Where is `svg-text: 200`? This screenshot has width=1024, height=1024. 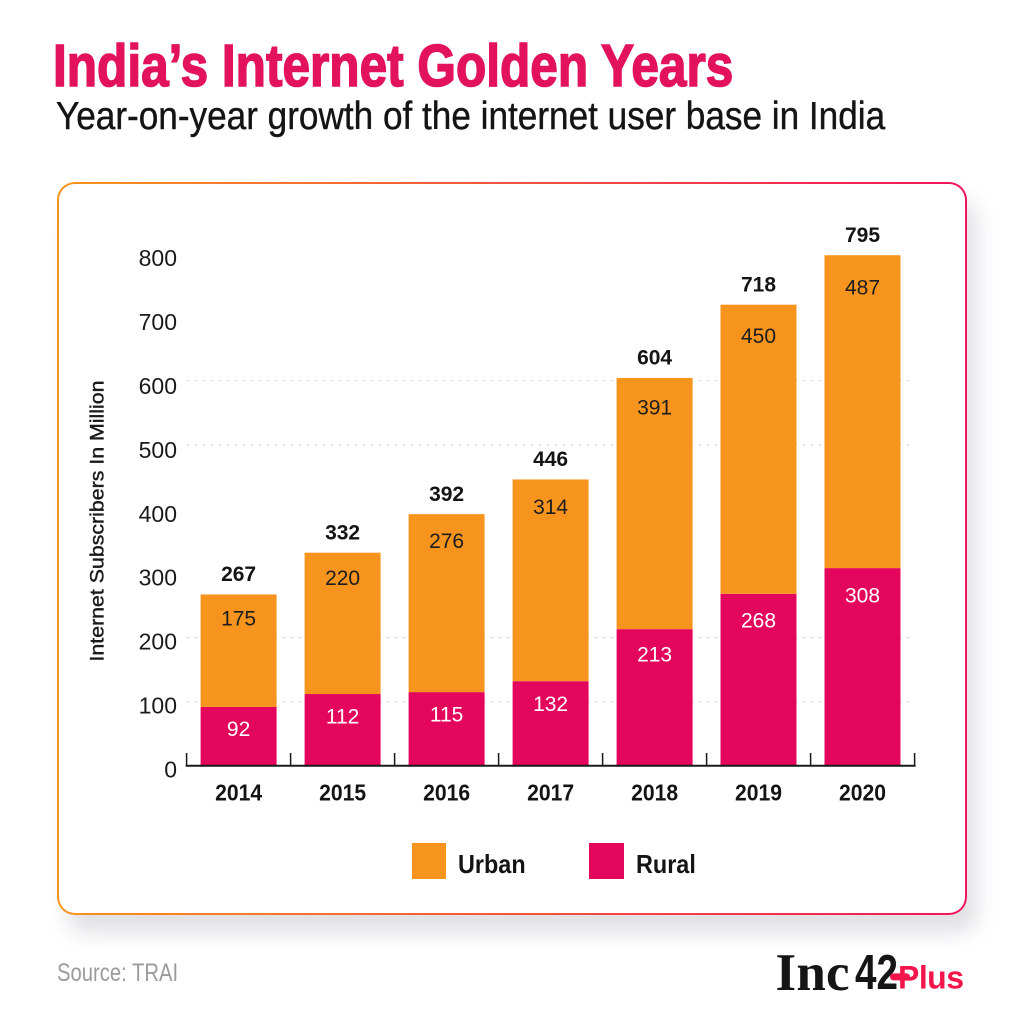
svg-text: 200 is located at coordinates (158, 642).